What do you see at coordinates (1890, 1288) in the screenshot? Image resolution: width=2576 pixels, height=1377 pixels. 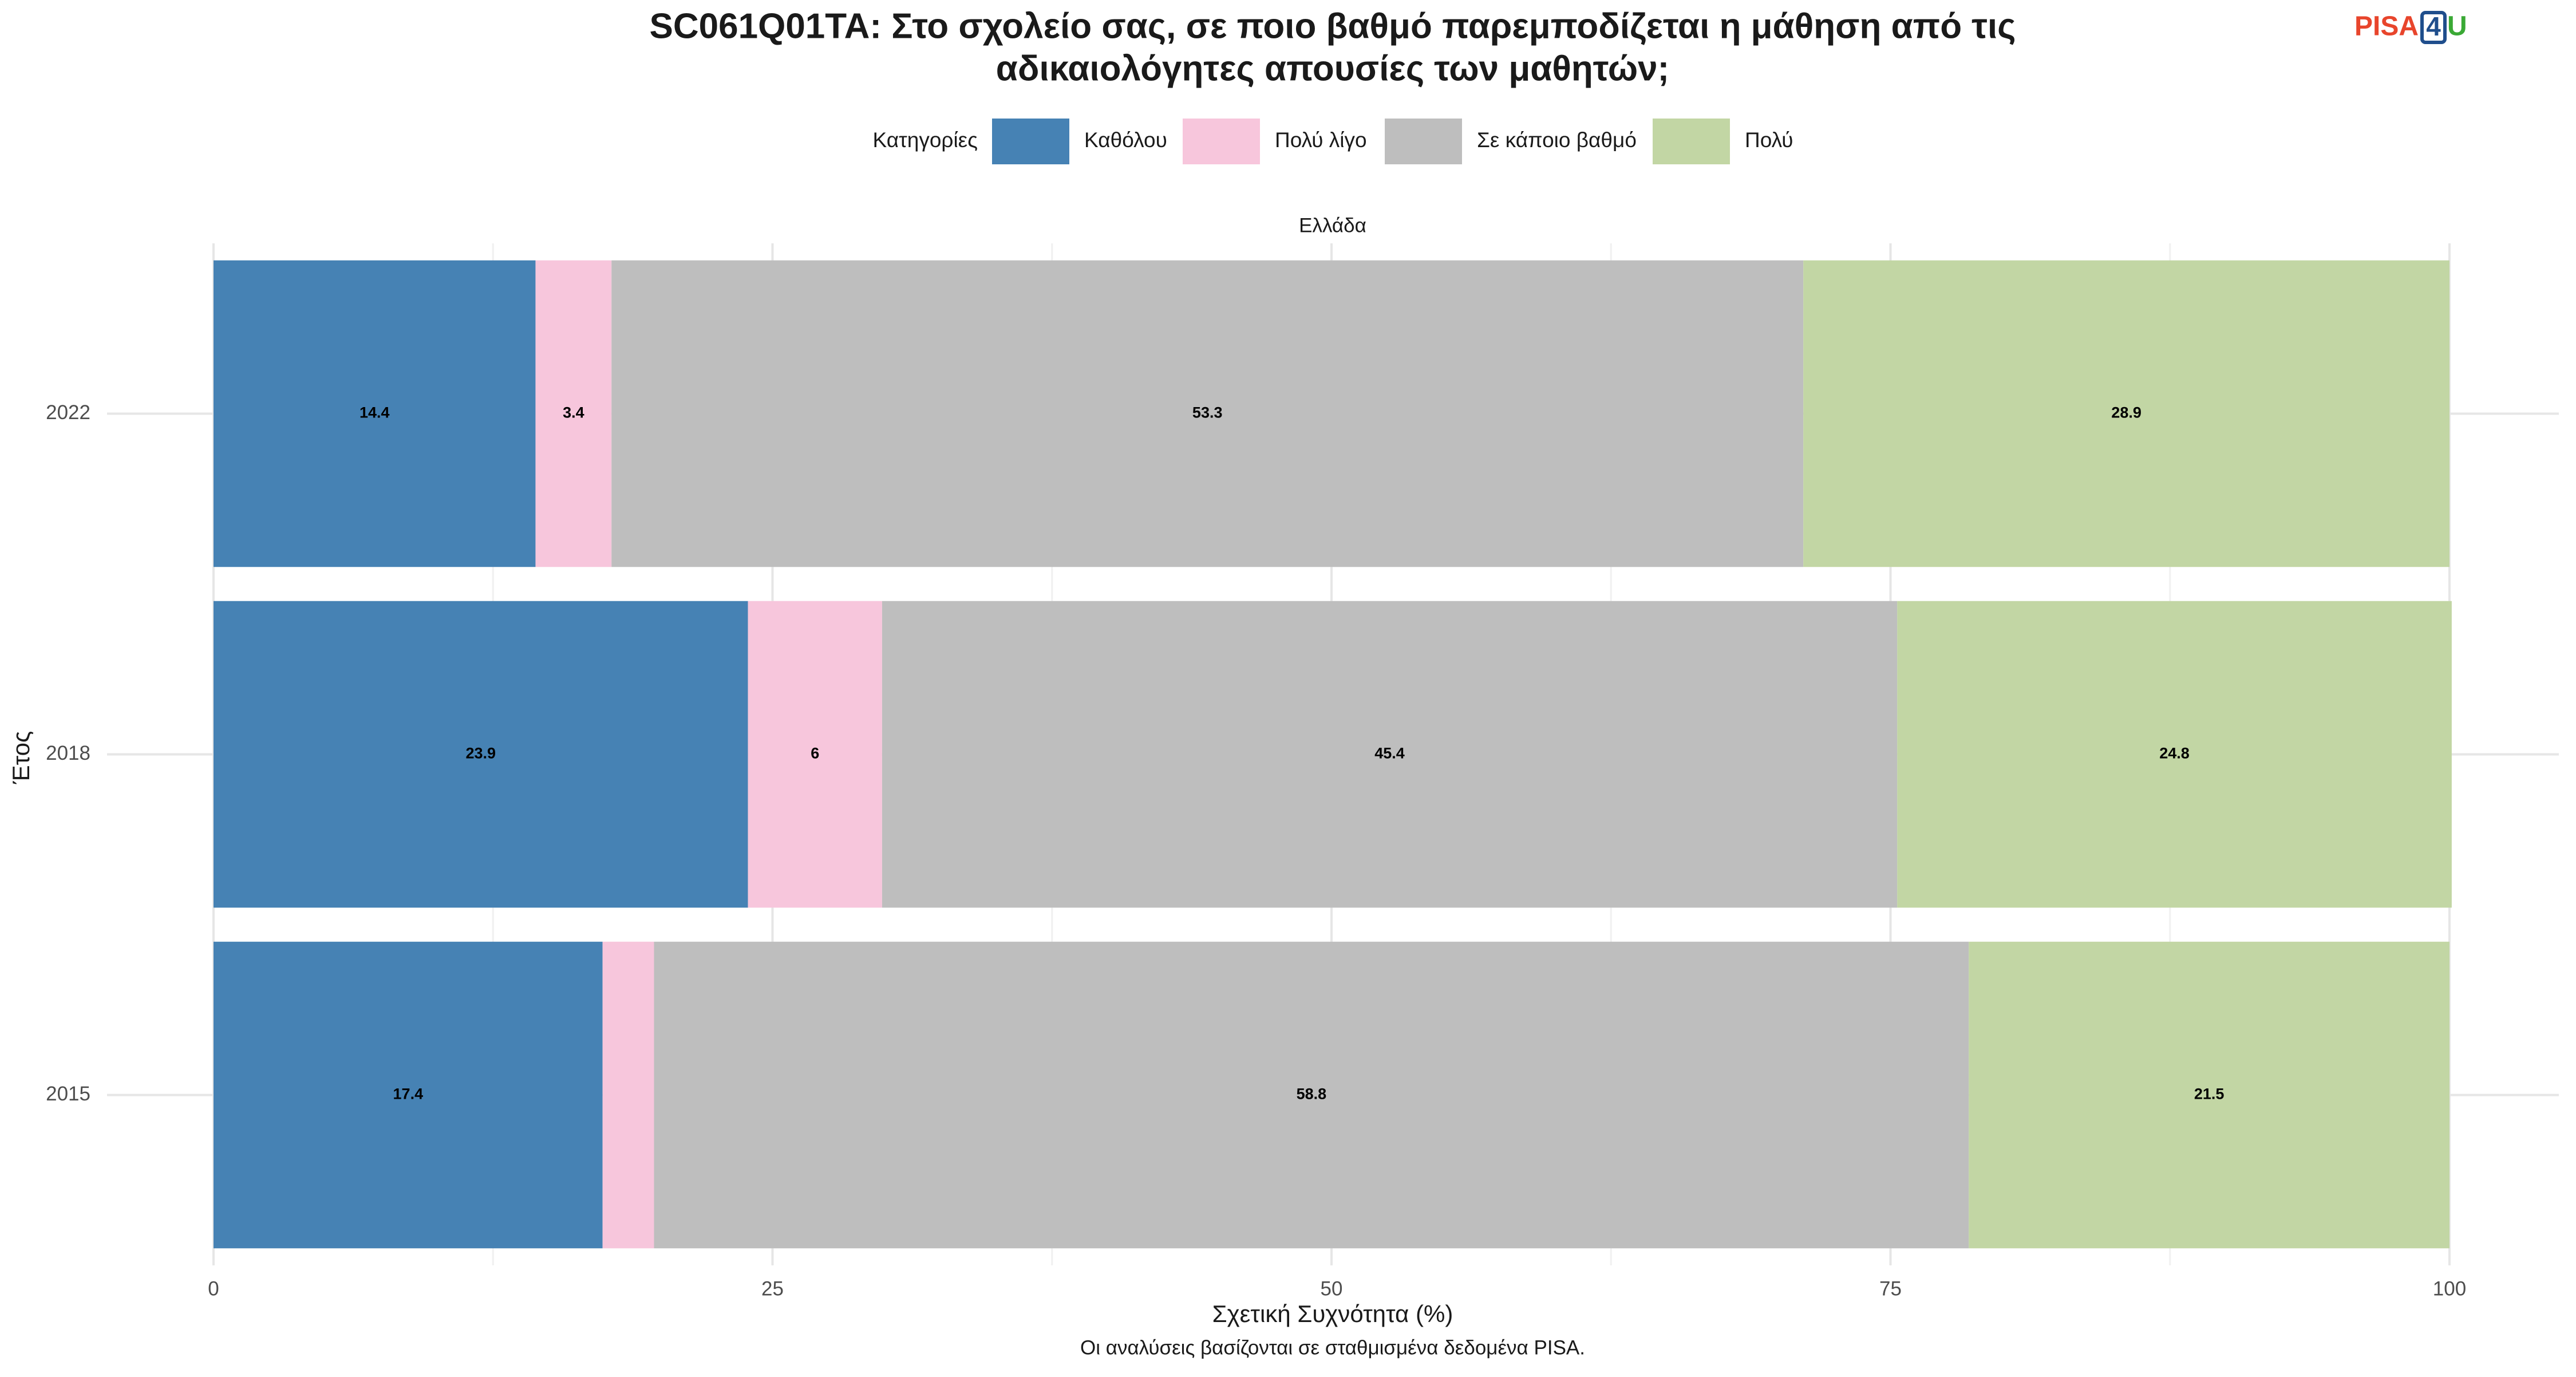 I see `x-tick-label: 75` at bounding box center [1890, 1288].